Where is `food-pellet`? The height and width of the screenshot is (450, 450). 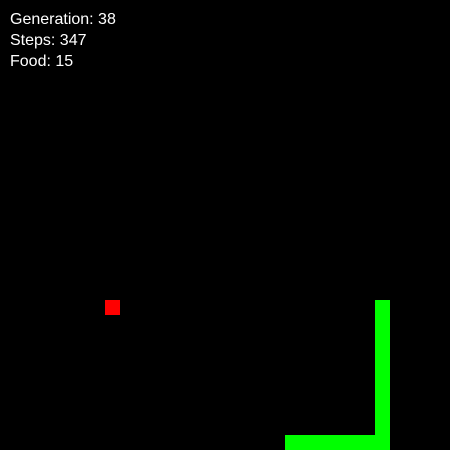
food-pellet is located at coordinates (112, 307).